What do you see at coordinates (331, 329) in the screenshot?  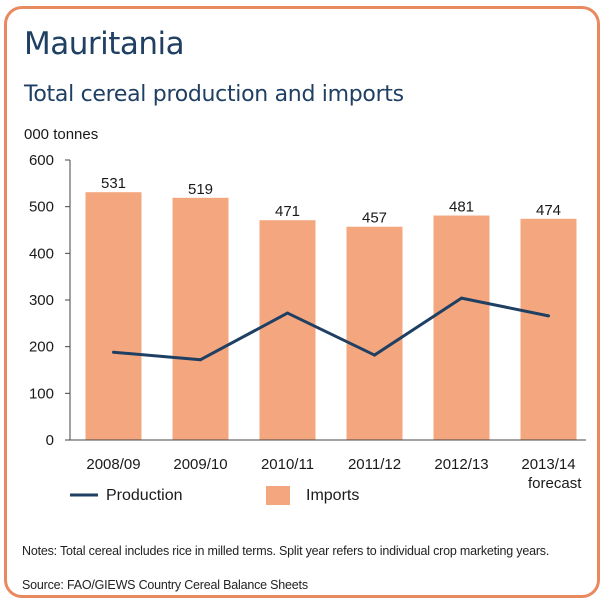 I see `production-line` at bounding box center [331, 329].